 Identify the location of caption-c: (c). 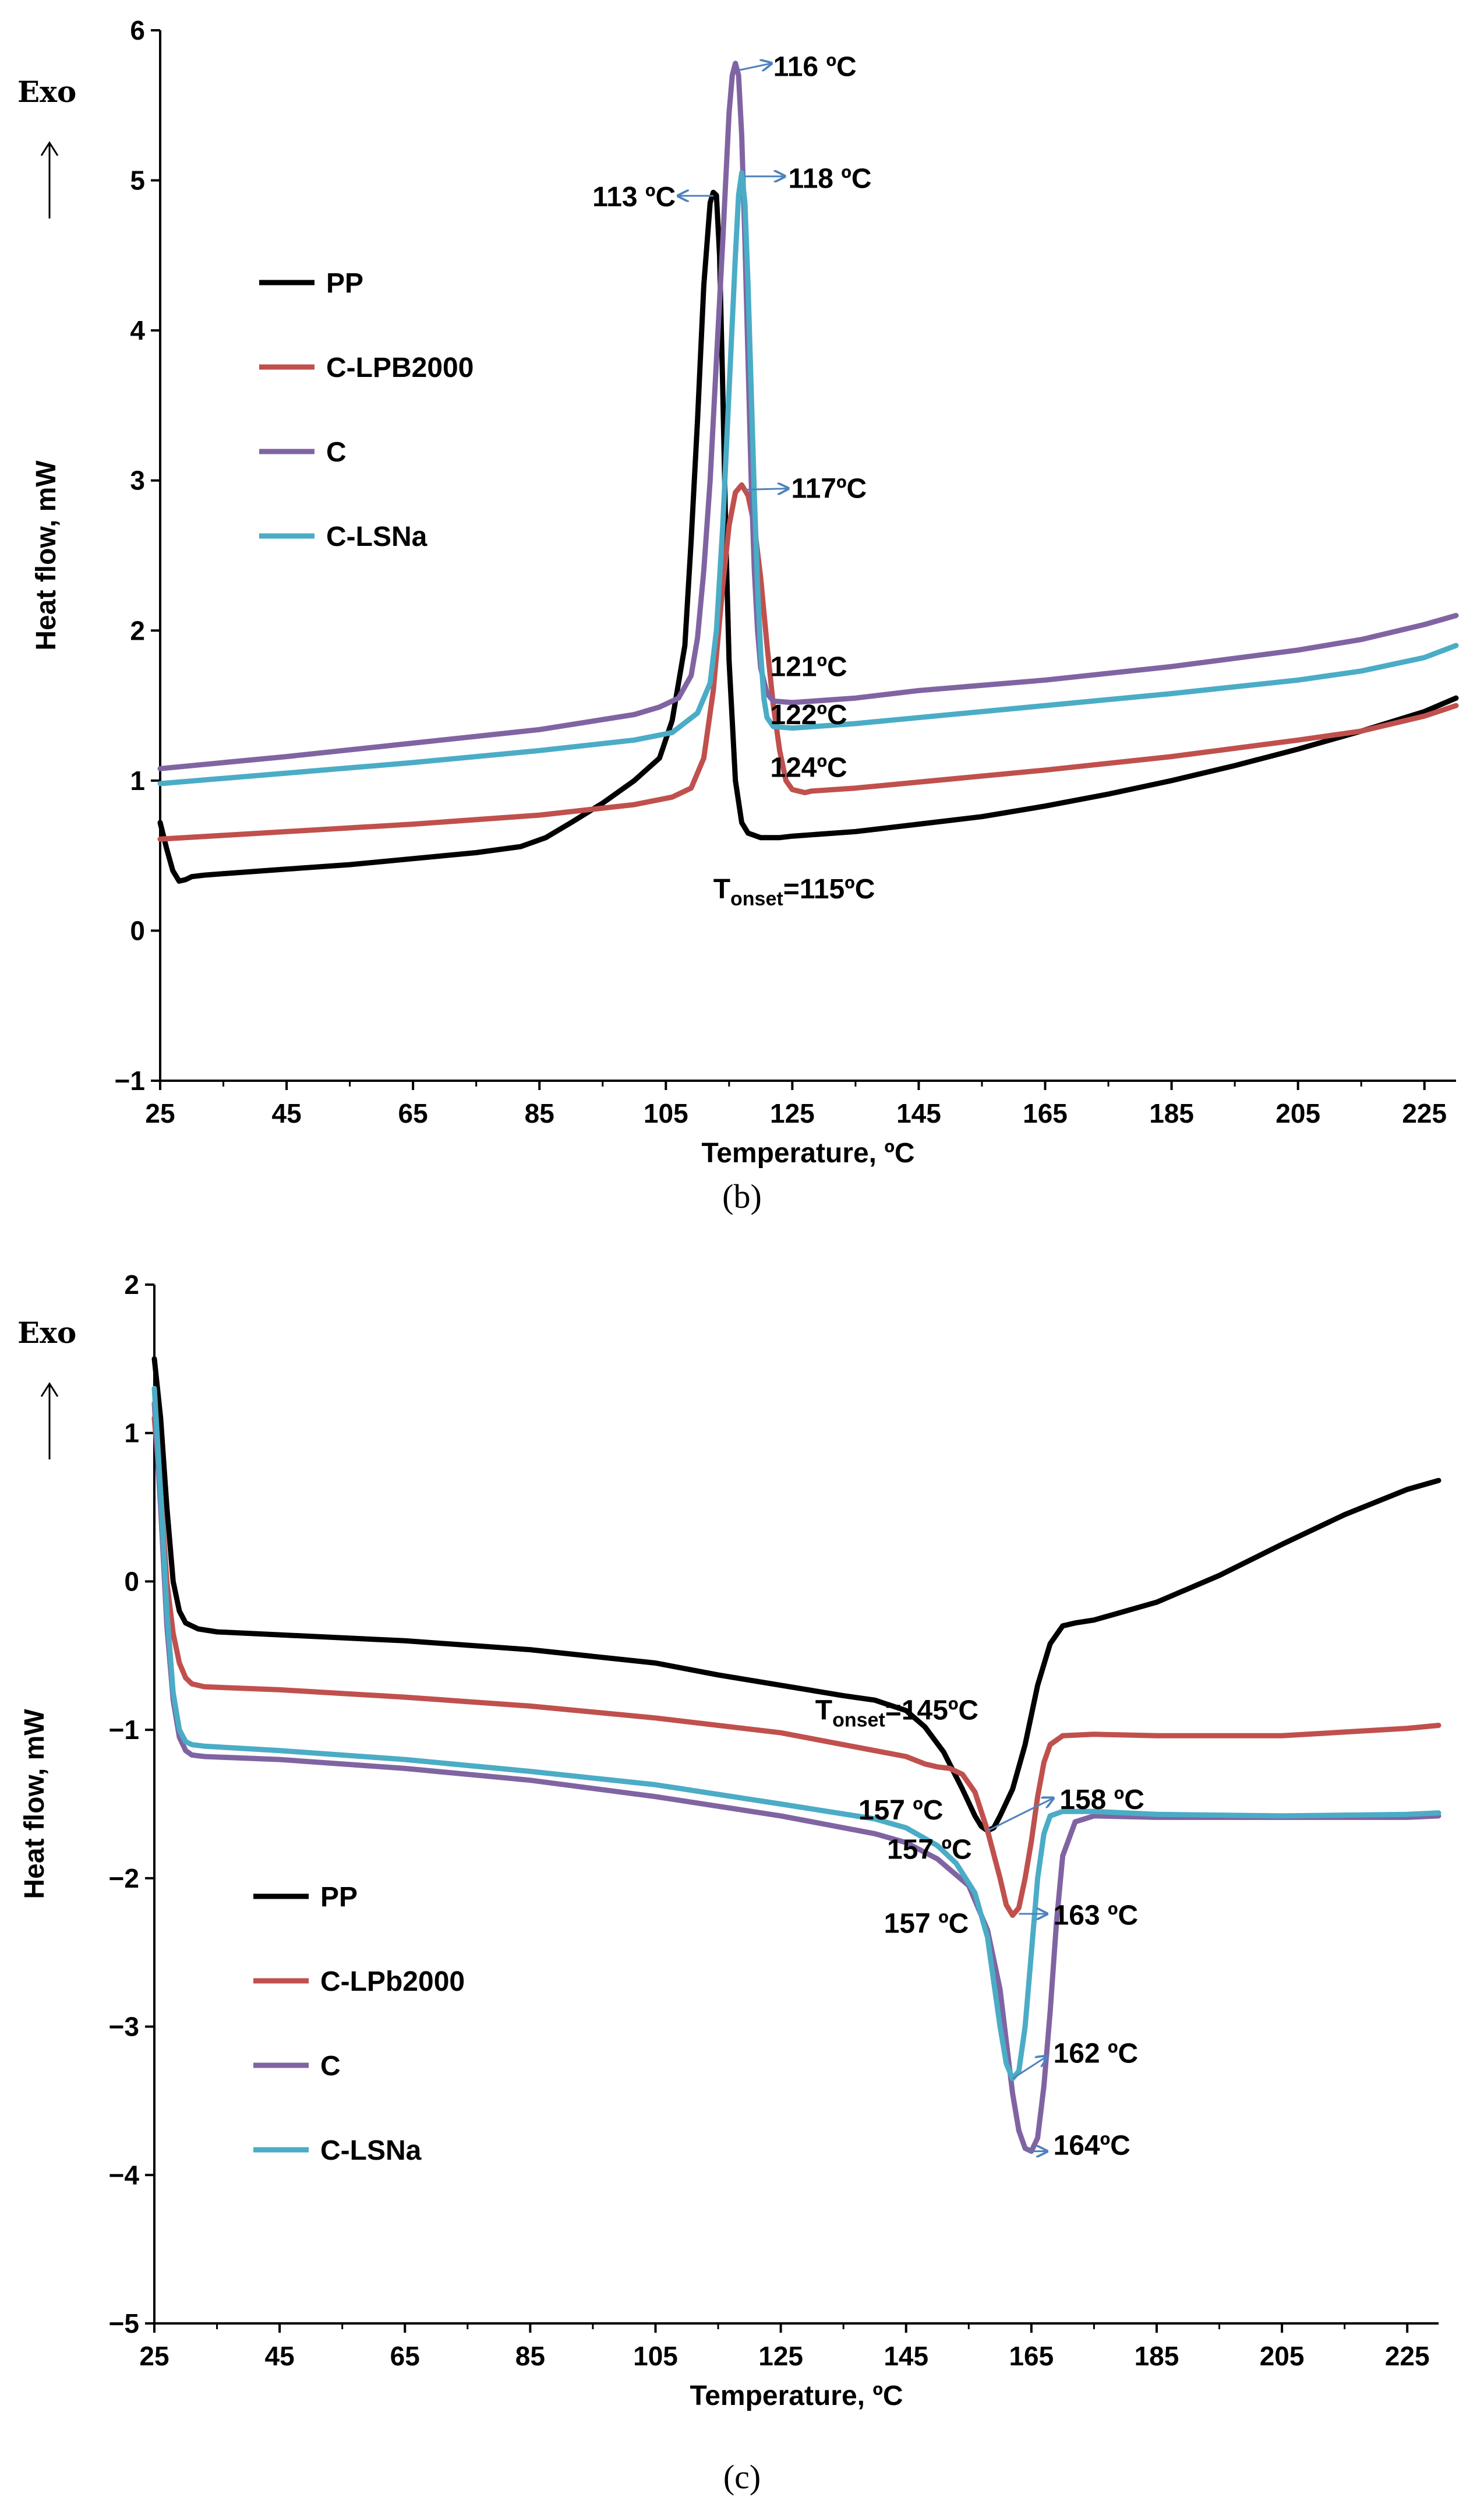
(742, 2477).